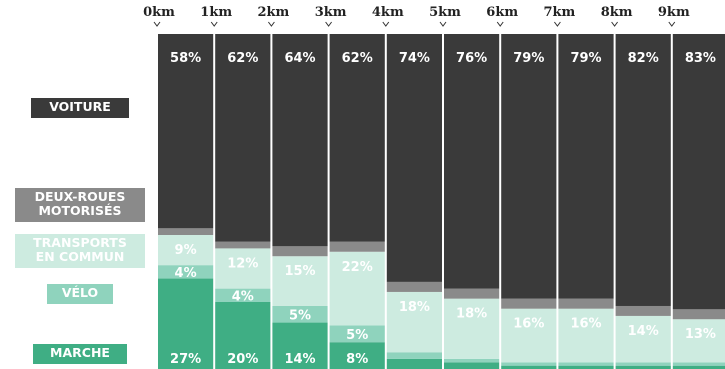 Image resolution: width=725 pixels, height=369 pixels. Describe the element at coordinates (273, 12) in the screenshot. I see `x-tick-label: 2km` at that location.